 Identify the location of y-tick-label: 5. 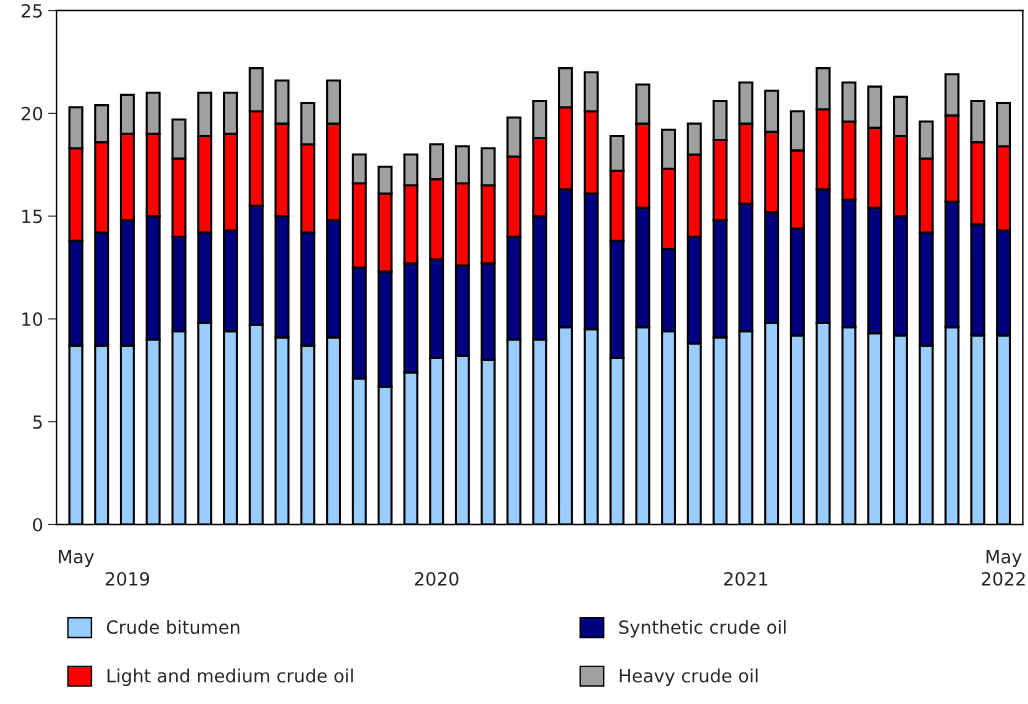
(37, 422).